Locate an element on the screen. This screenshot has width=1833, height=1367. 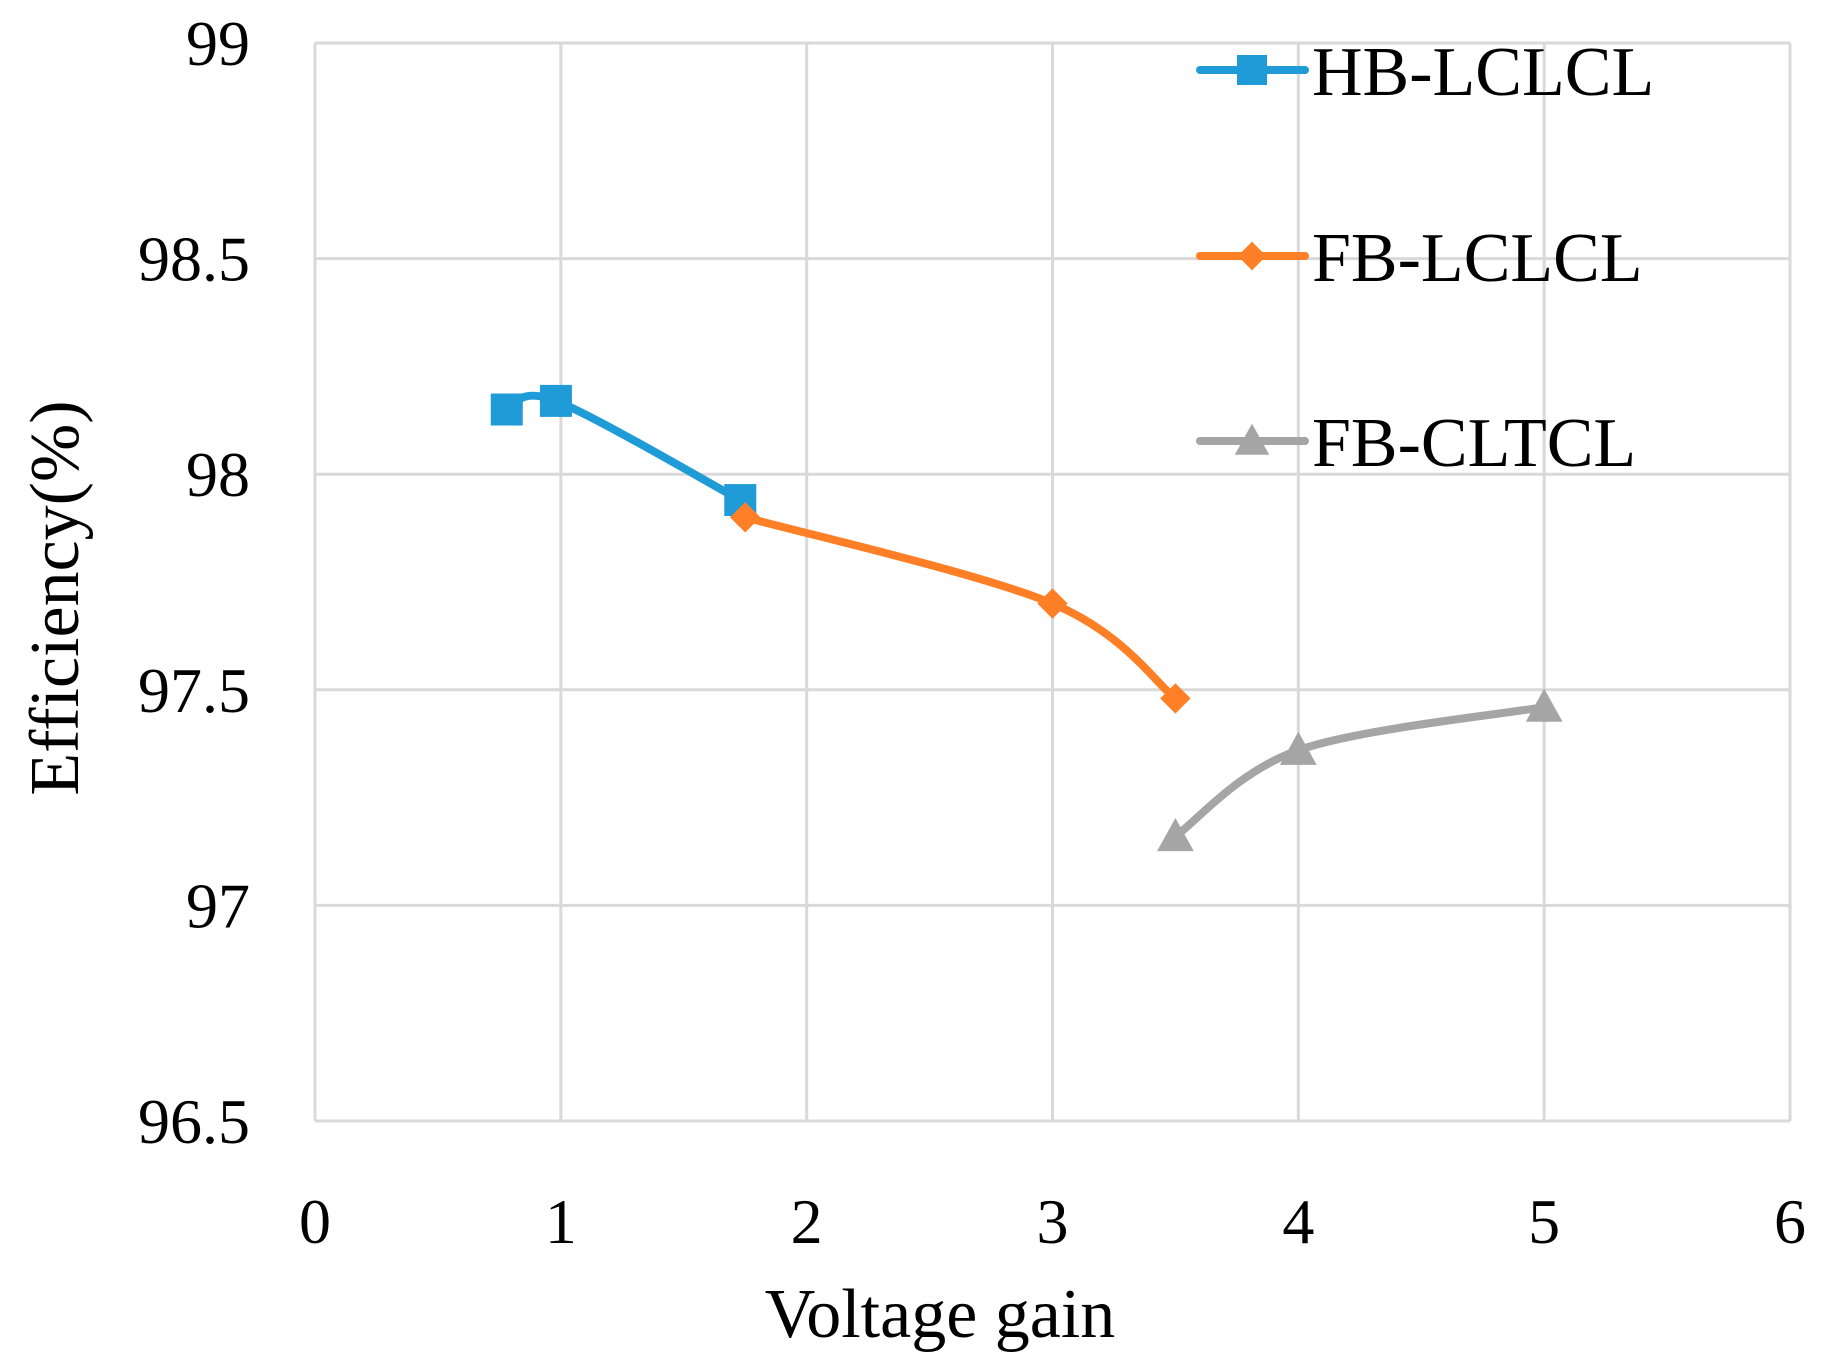
series-fb-cltcl is located at coordinates (1360, 770).